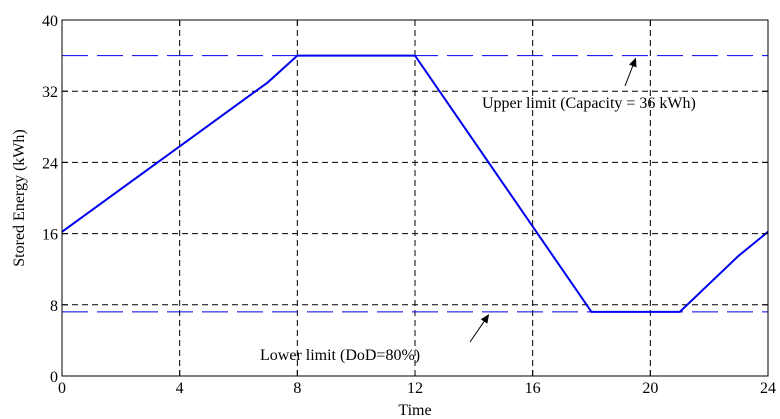 The width and height of the screenshot is (780, 419). I want to click on y-tick-label: 24, so click(50, 163).